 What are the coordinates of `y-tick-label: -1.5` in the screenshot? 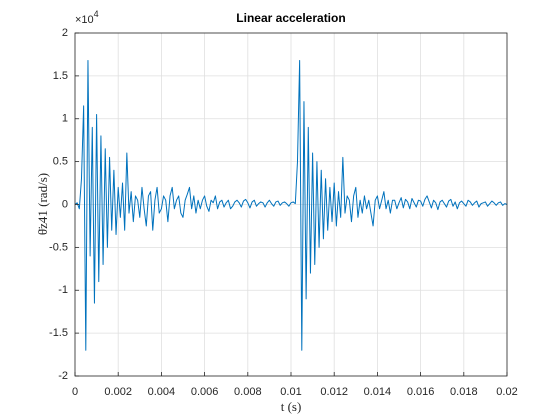 It's located at (58, 333).